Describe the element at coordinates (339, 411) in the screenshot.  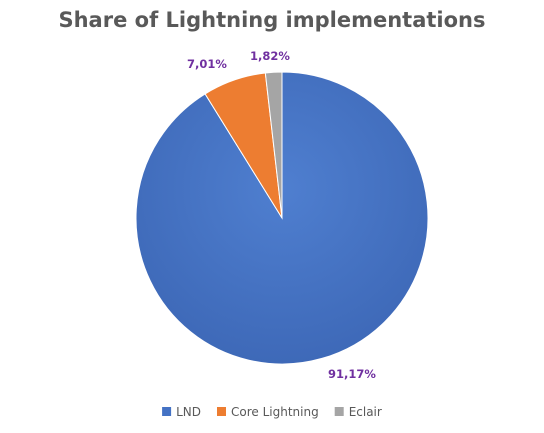
I see `legend-swatch-eclair` at that location.